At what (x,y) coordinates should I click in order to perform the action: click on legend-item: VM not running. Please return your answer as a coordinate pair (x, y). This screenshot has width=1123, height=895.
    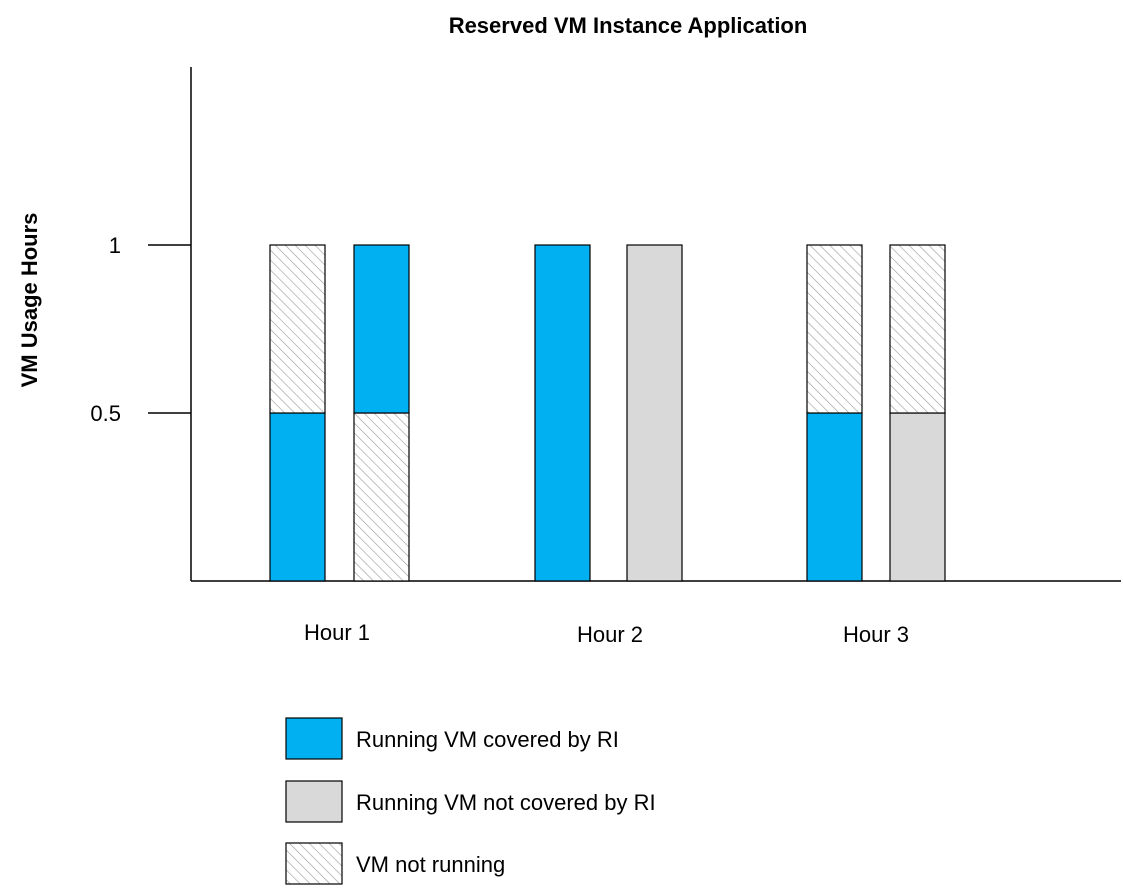
    Looking at the image, I should click on (395, 863).